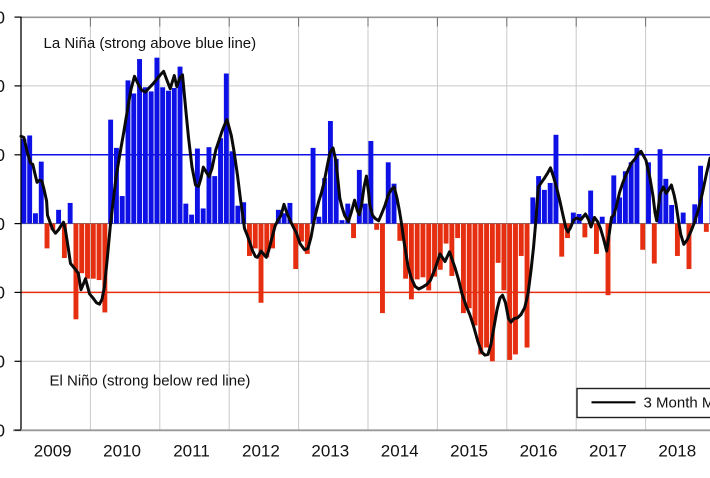  What do you see at coordinates (53, 451) in the screenshot?
I see `svg-text: 2009` at bounding box center [53, 451].